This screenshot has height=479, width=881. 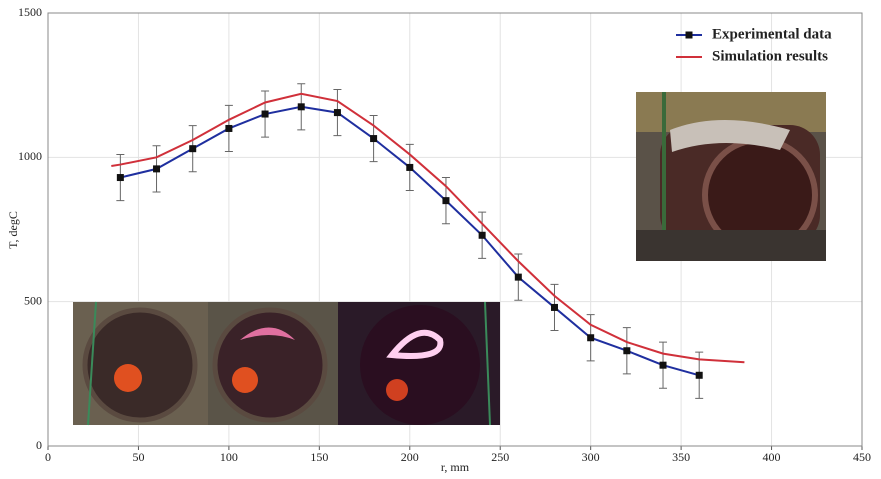 What do you see at coordinates (229, 457) in the screenshot?
I see `x-tick-label: 100` at bounding box center [229, 457].